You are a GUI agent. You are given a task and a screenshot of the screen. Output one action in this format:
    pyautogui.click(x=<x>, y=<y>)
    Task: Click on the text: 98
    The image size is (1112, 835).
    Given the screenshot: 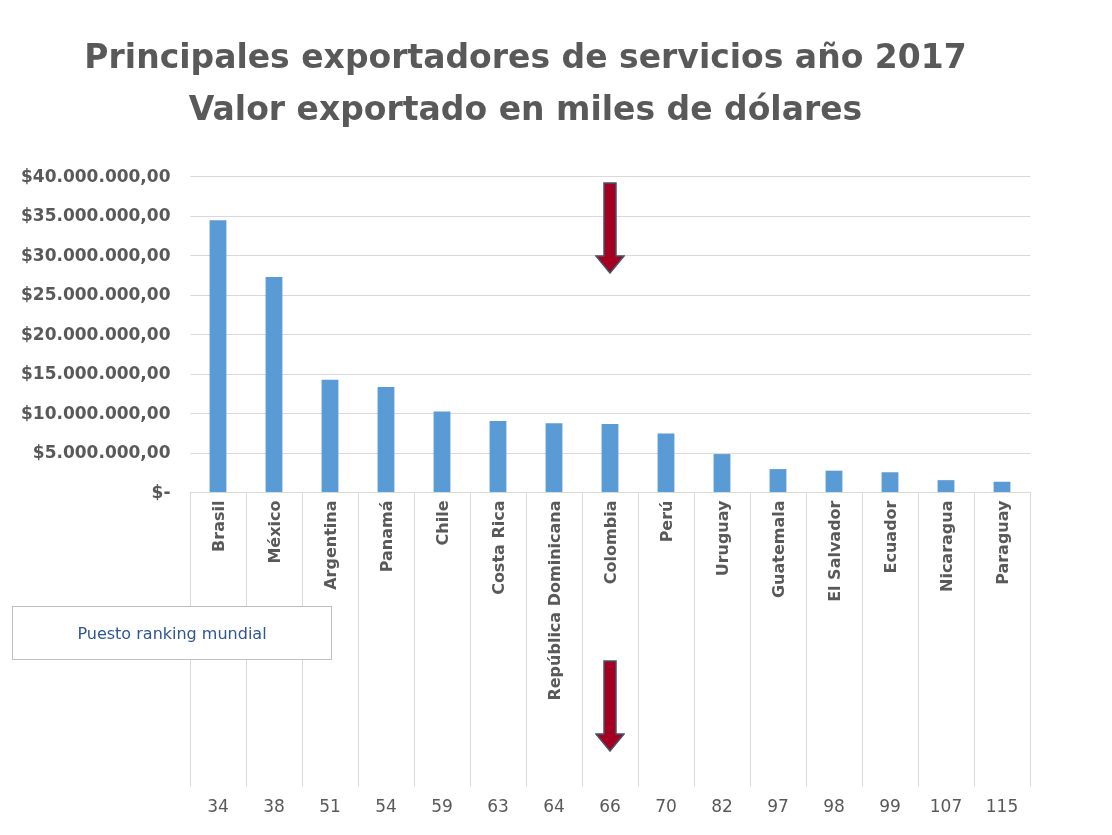 What is the action you would take?
    pyautogui.click(x=834, y=806)
    